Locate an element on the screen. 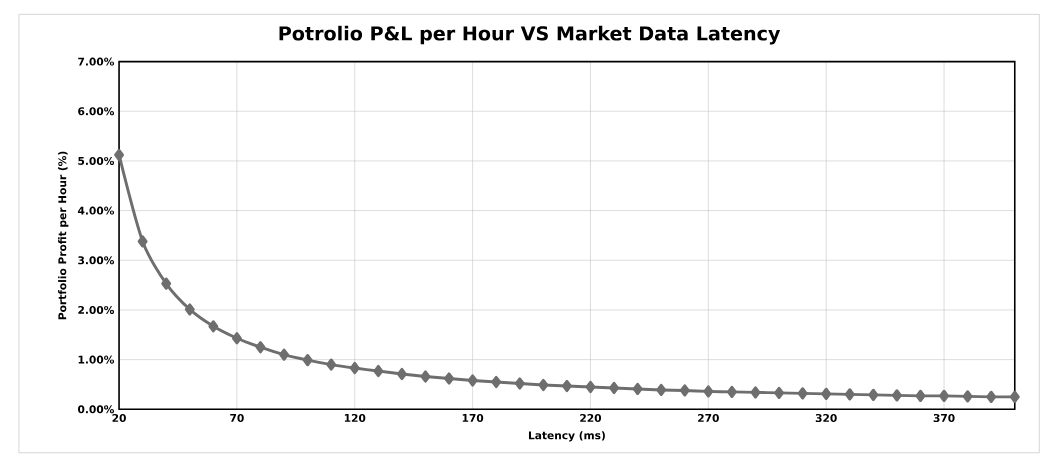 This screenshot has height=464, width=1045. y-tick-label: 1.00% is located at coordinates (96, 359).